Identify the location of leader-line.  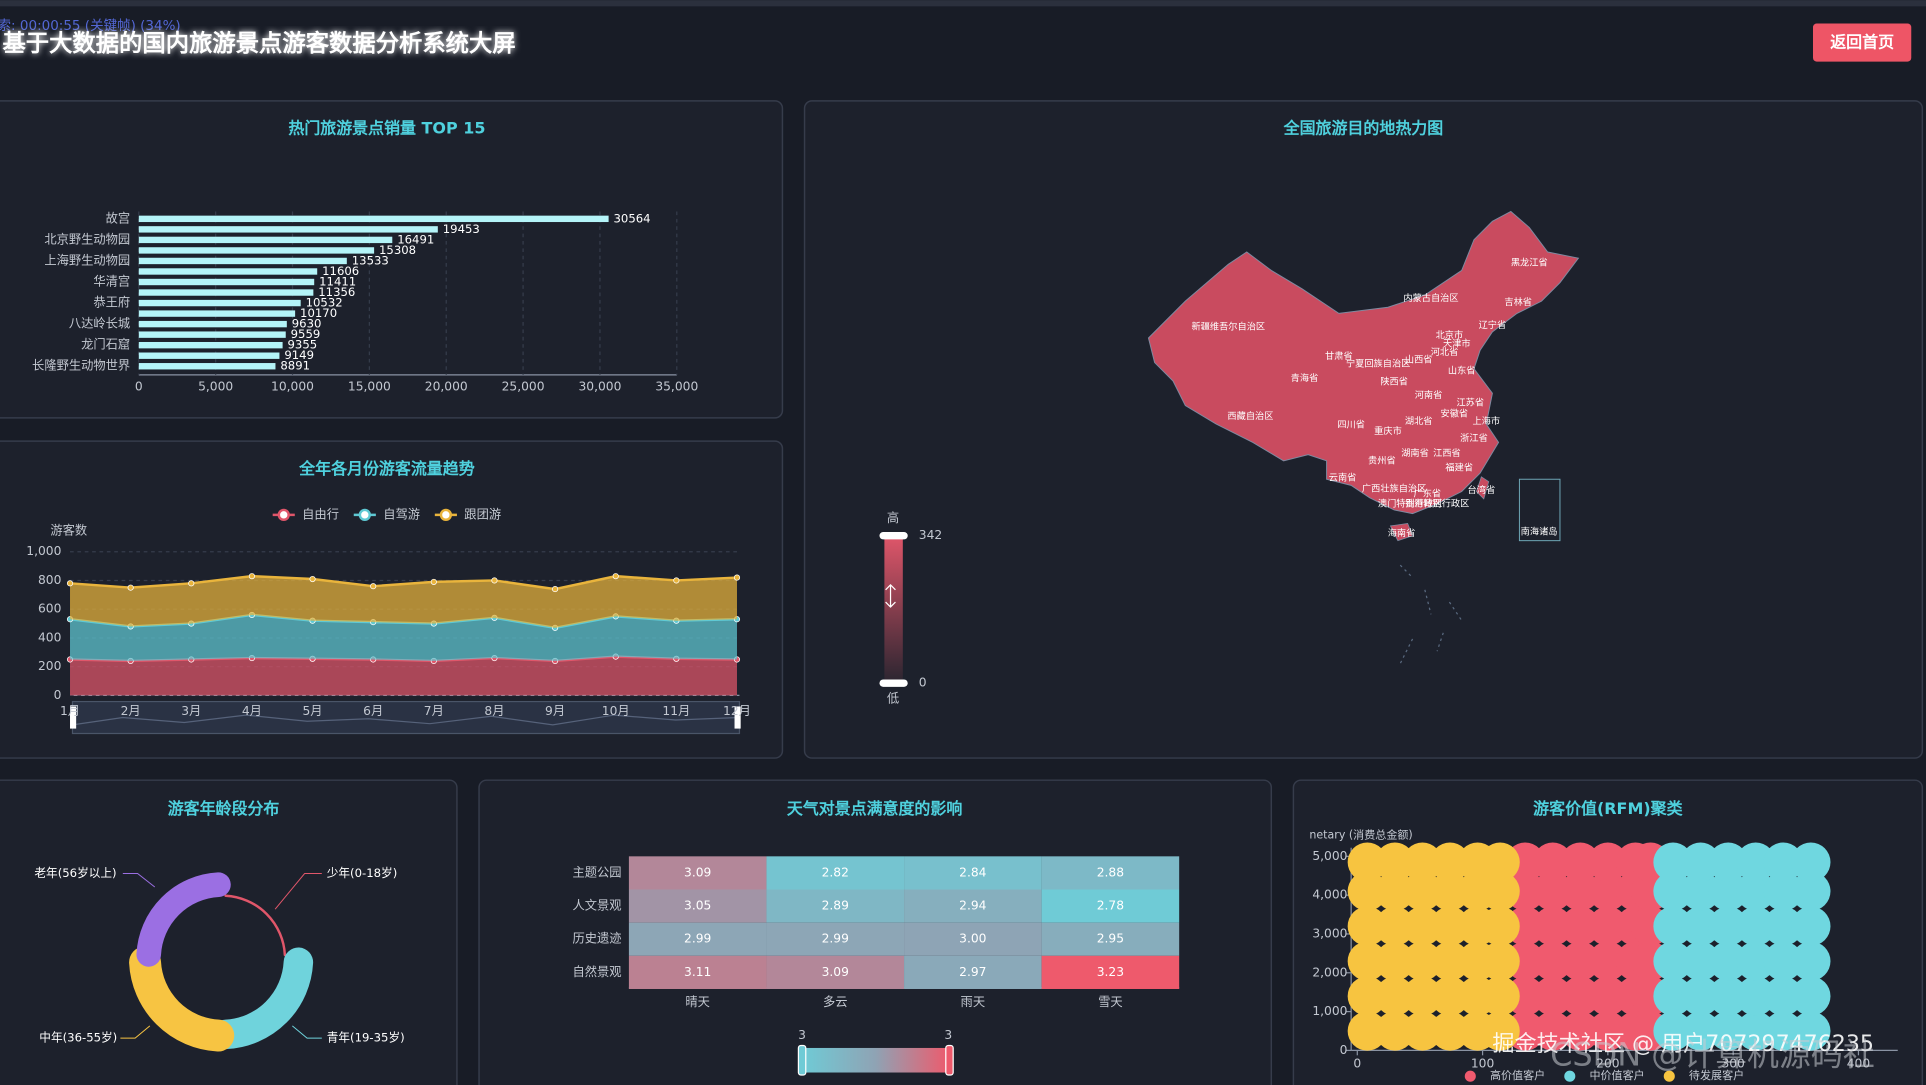
(298, 891).